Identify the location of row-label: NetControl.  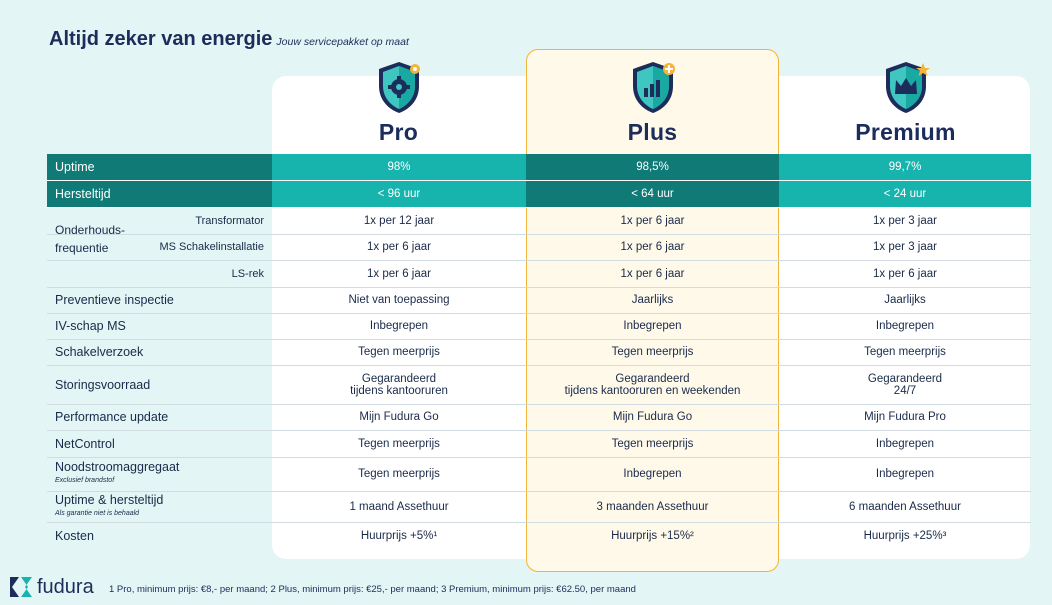
(159, 444).